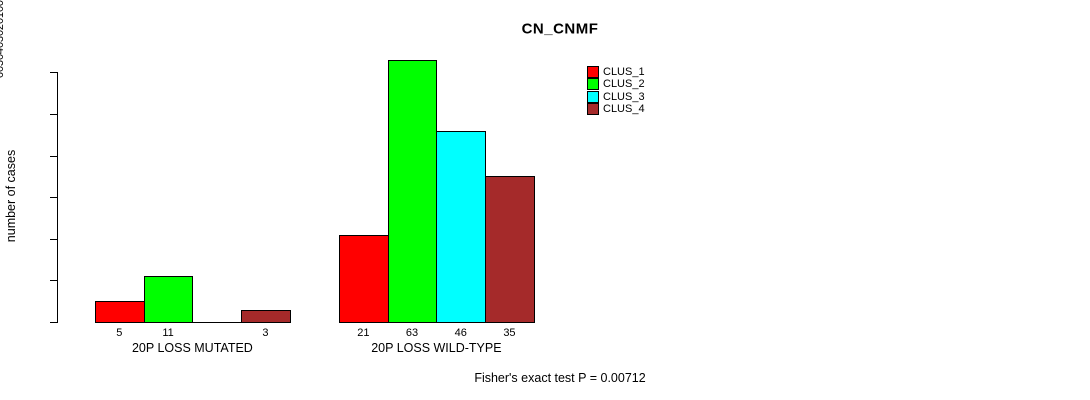 Image resolution: width=1090 pixels, height=400 pixels. Describe the element at coordinates (560, 29) in the screenshot. I see `chart-title: CN_CNMF` at that location.